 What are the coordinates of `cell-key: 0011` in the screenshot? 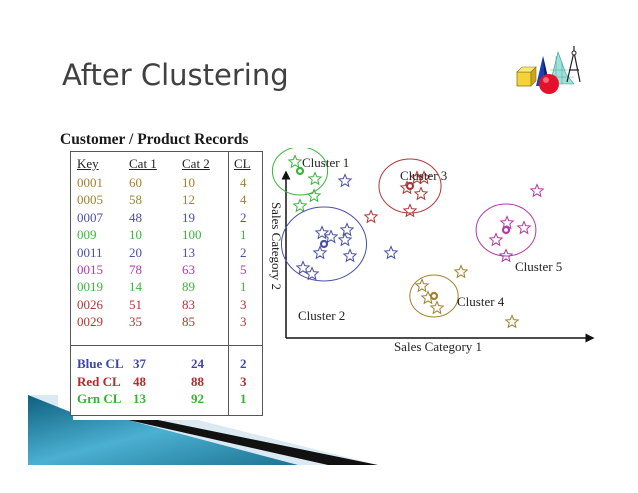 It's located at (90, 252).